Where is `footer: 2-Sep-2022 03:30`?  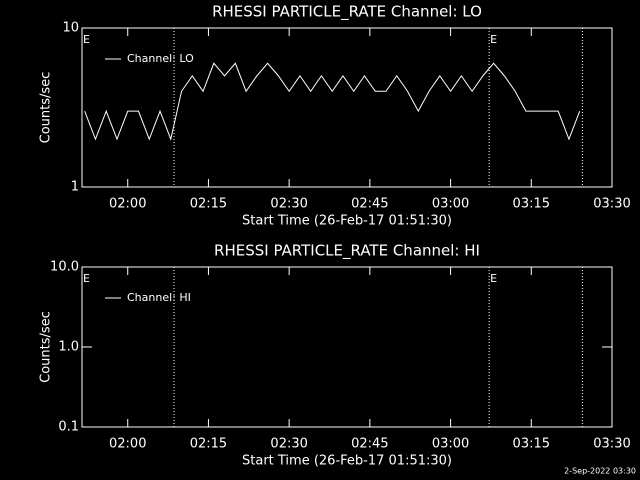
footer: 2-Sep-2022 03:30 is located at coordinates (600, 471).